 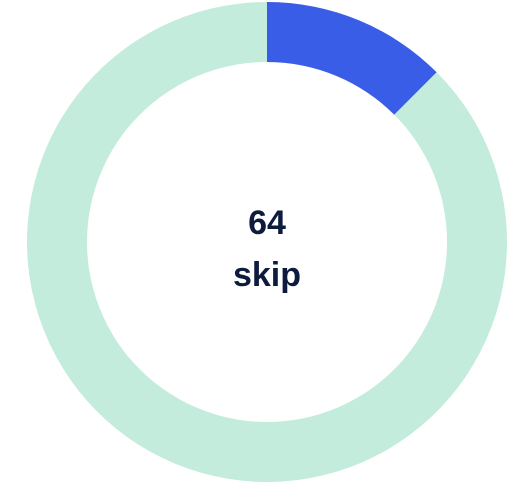 What do you see at coordinates (267, 275) in the screenshot?
I see `center-label: skip` at bounding box center [267, 275].